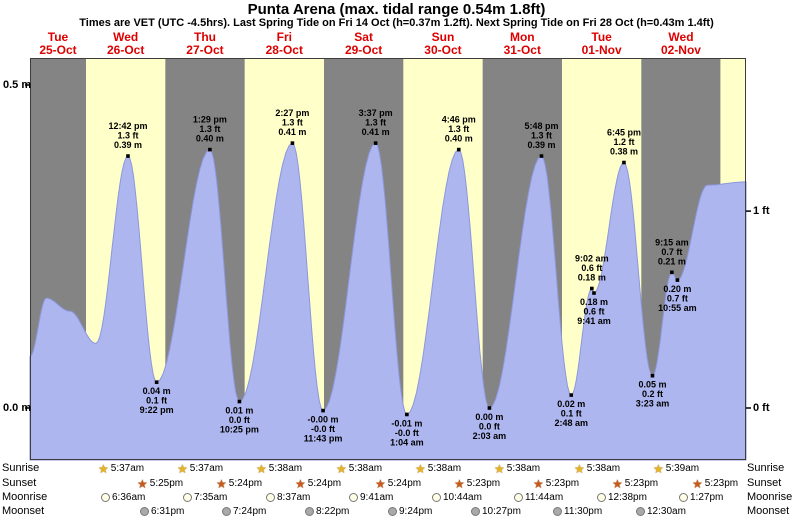 The image size is (793, 525). Describe the element at coordinates (457, 497) in the screenshot. I see `moonrise-entry-4: 10:44am` at that location.